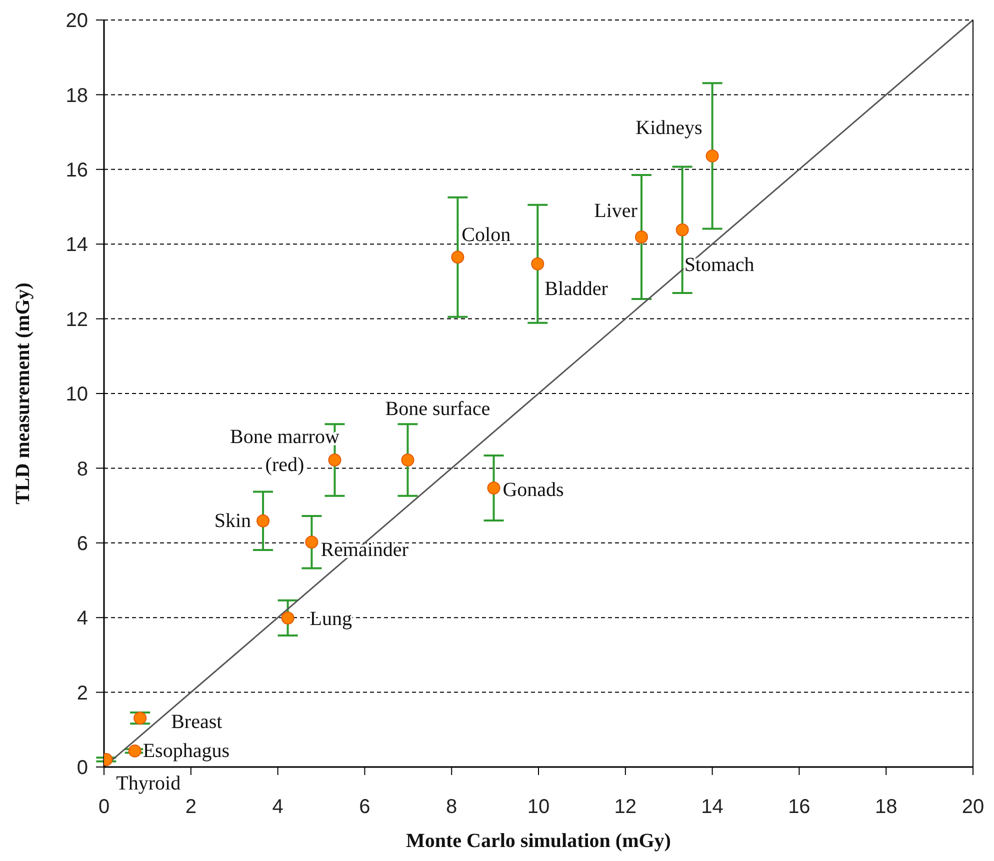 The height and width of the screenshot is (861, 994). Describe the element at coordinates (886, 807) in the screenshot. I see `x-tick-label: 18` at that location.